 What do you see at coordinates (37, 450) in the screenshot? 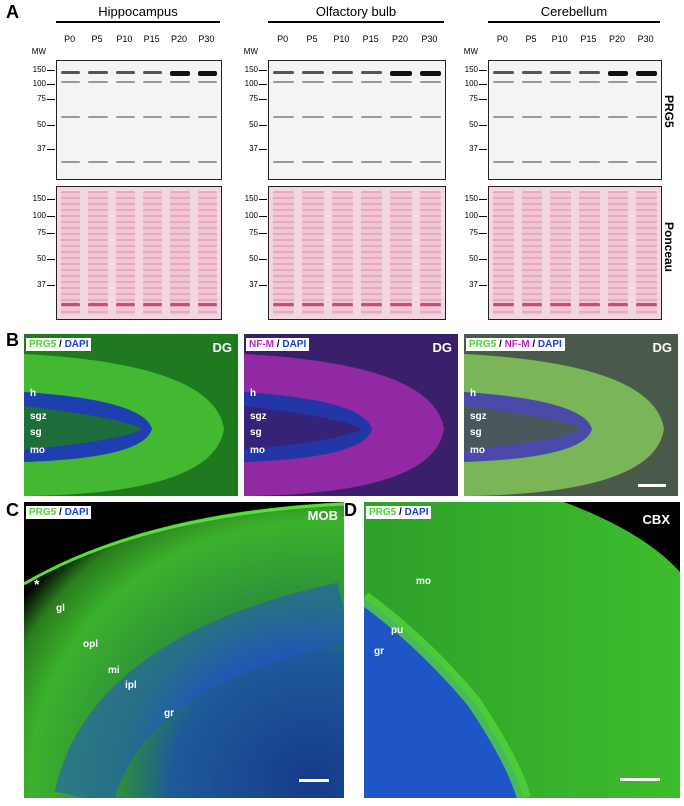
I see `dg-layer-label: mo` at bounding box center [37, 450].